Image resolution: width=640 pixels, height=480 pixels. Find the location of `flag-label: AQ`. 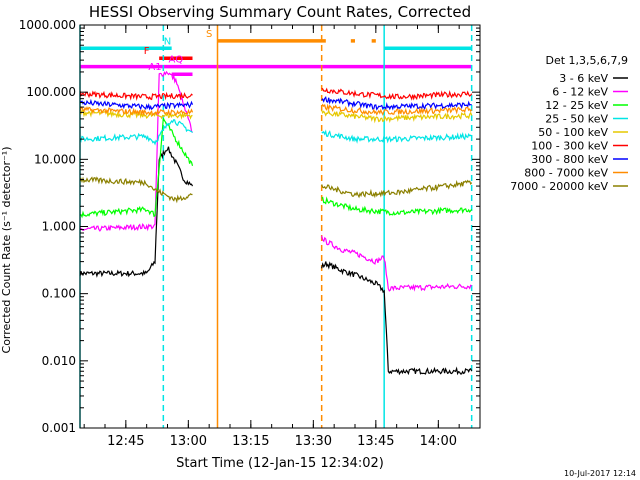

flag-label: AQ is located at coordinates (176, 60).